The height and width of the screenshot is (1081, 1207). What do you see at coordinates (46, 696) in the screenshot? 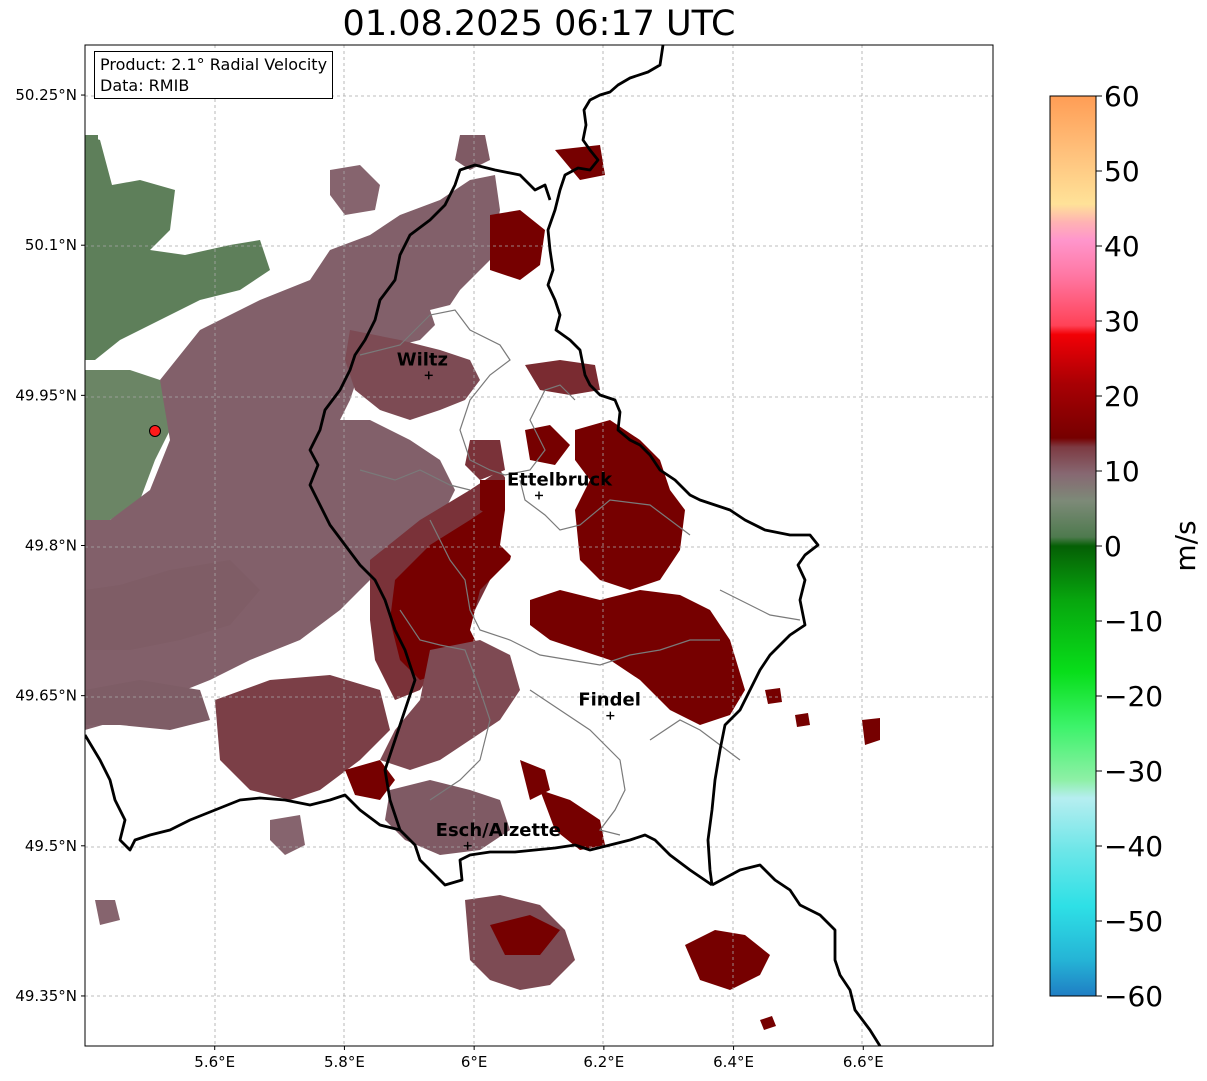
I see `lat-tick-label: 49.65°N` at bounding box center [46, 696].